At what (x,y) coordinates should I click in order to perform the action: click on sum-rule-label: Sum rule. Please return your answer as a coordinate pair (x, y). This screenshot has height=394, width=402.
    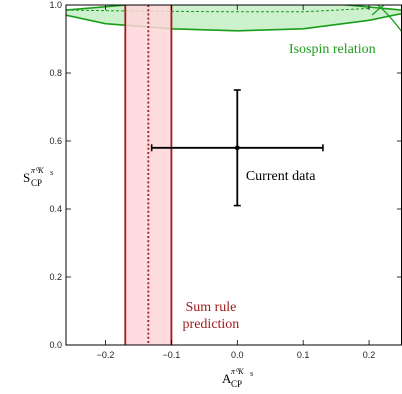
    Looking at the image, I should click on (210, 307).